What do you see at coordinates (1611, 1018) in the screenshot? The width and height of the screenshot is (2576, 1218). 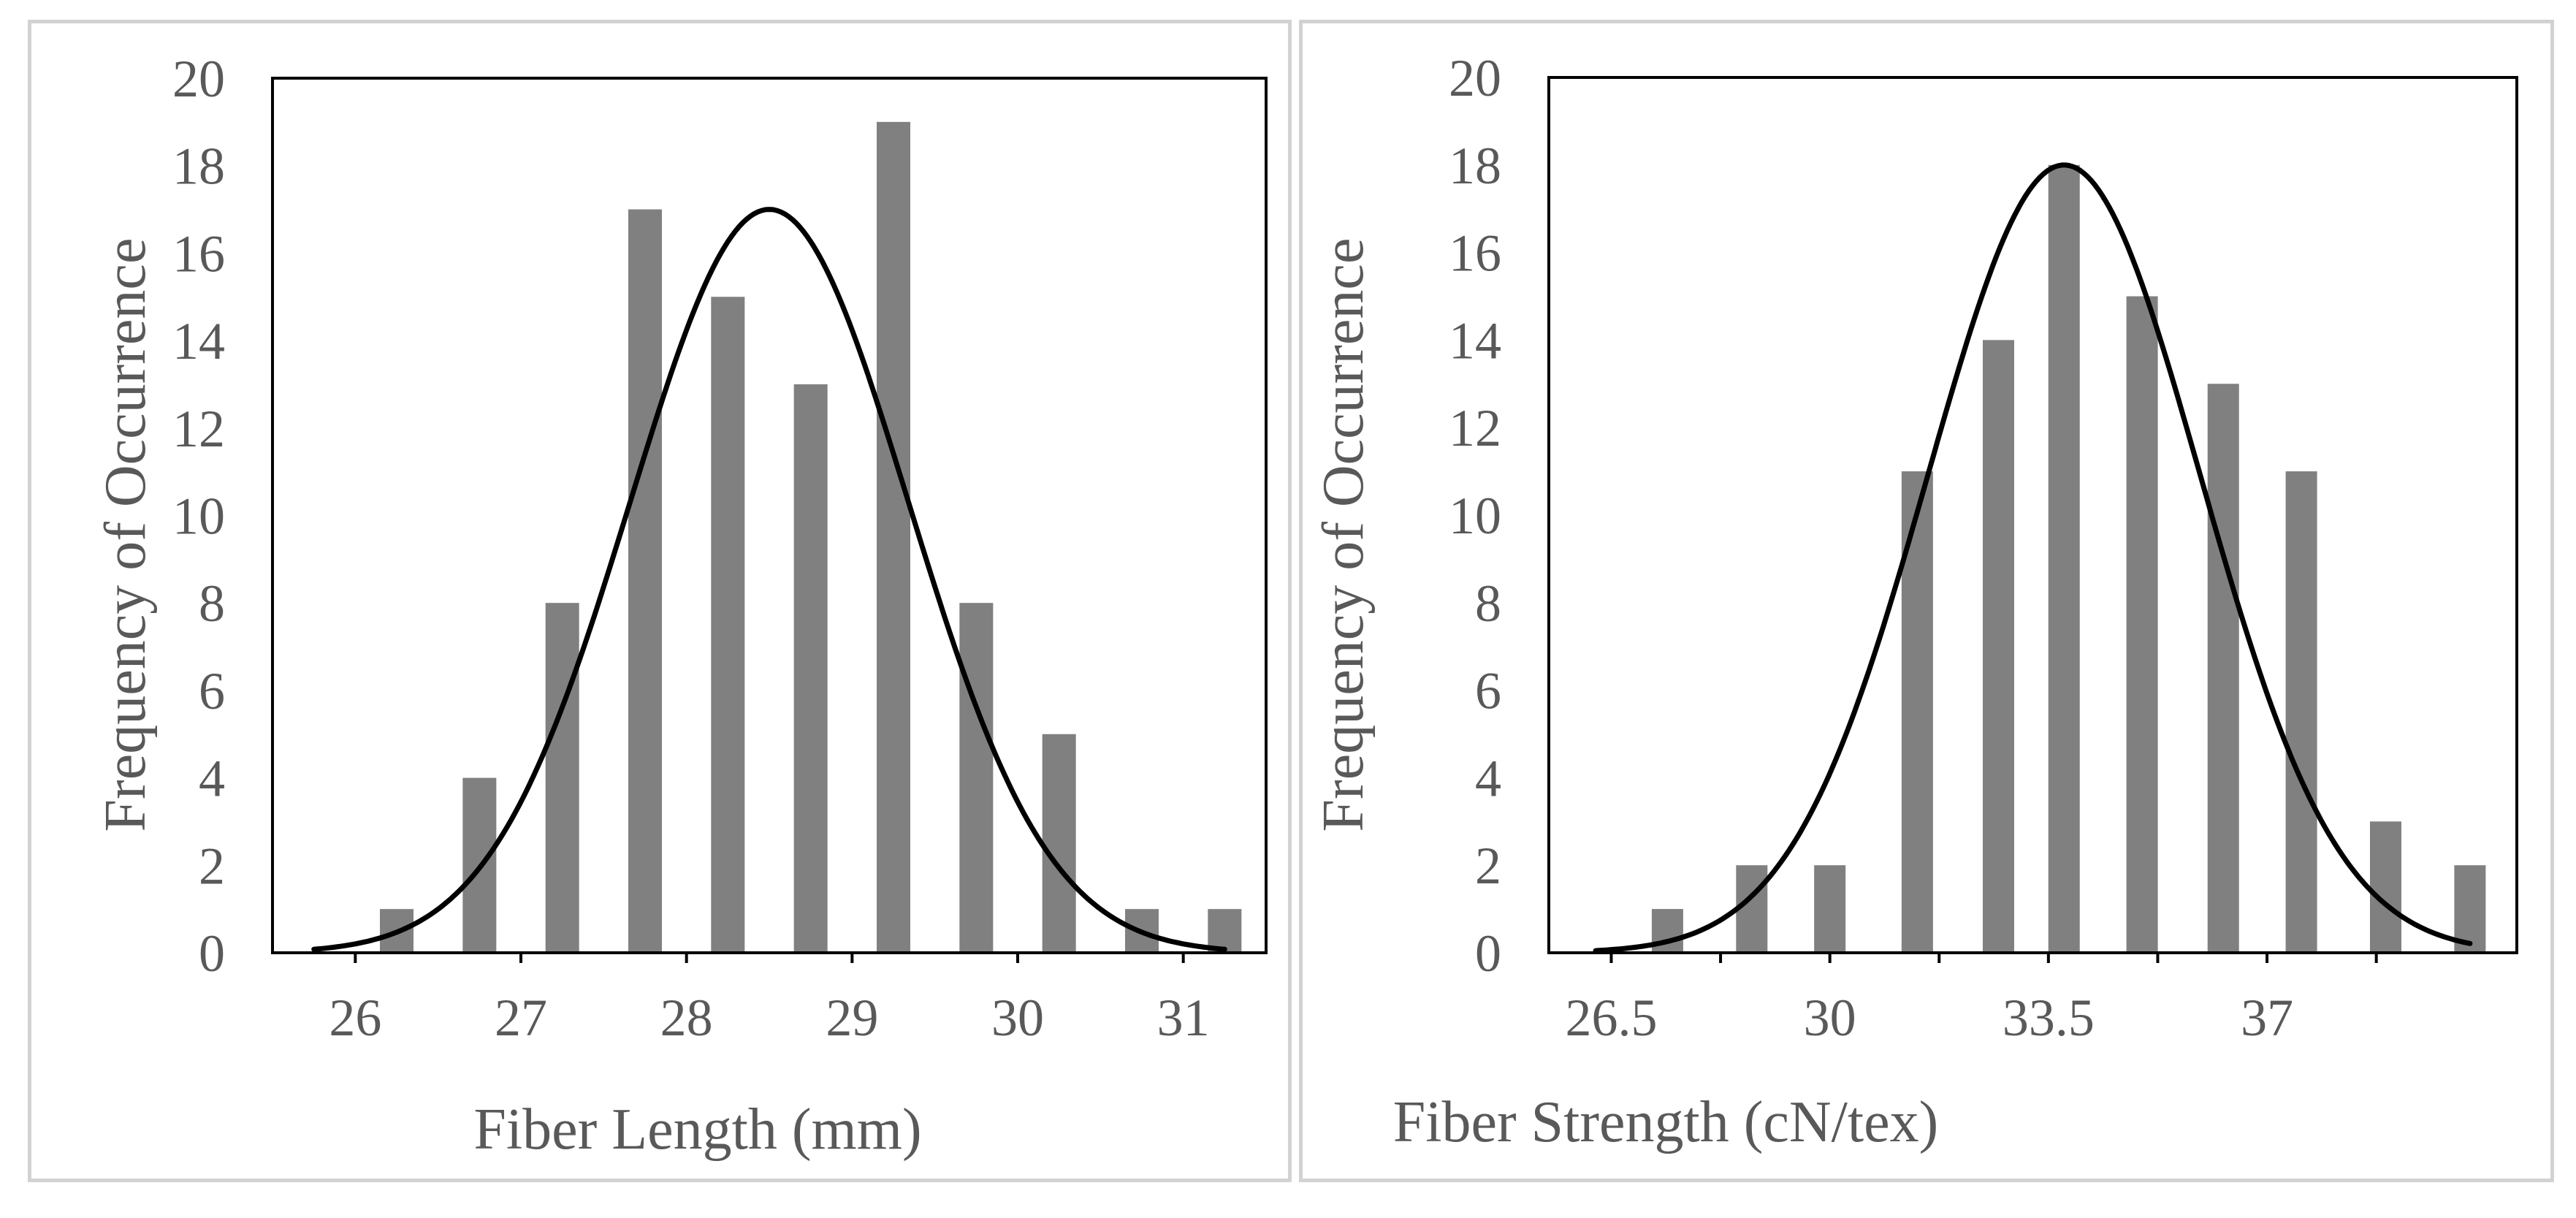 I see `x-tick-label: 26.5` at bounding box center [1611, 1018].